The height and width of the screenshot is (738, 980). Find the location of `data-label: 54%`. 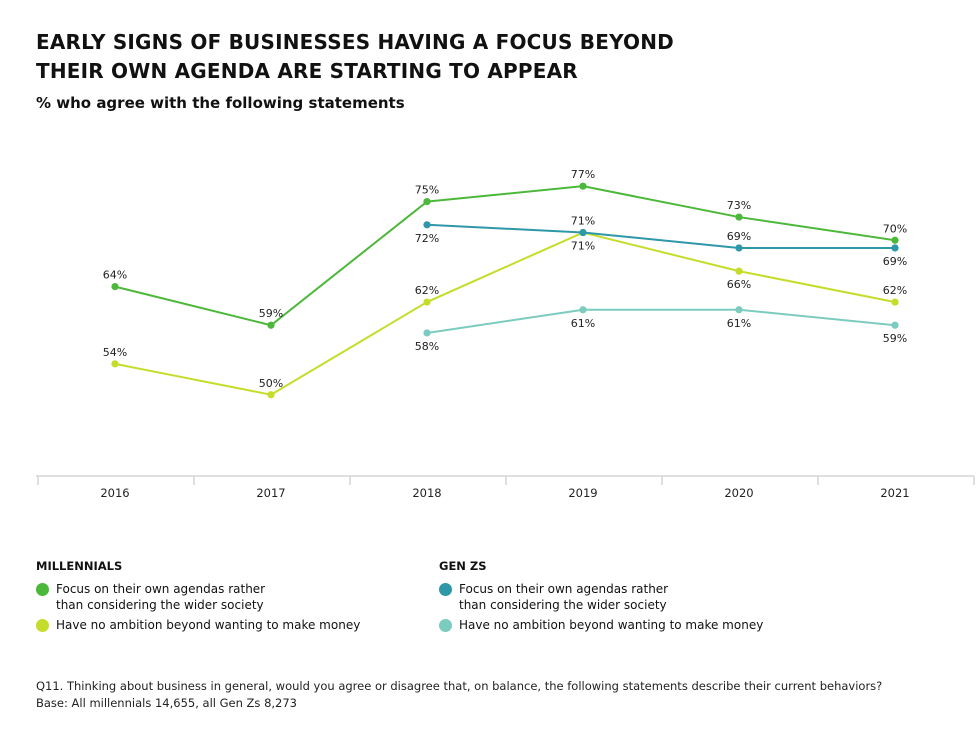

data-label: 54% is located at coordinates (115, 352).